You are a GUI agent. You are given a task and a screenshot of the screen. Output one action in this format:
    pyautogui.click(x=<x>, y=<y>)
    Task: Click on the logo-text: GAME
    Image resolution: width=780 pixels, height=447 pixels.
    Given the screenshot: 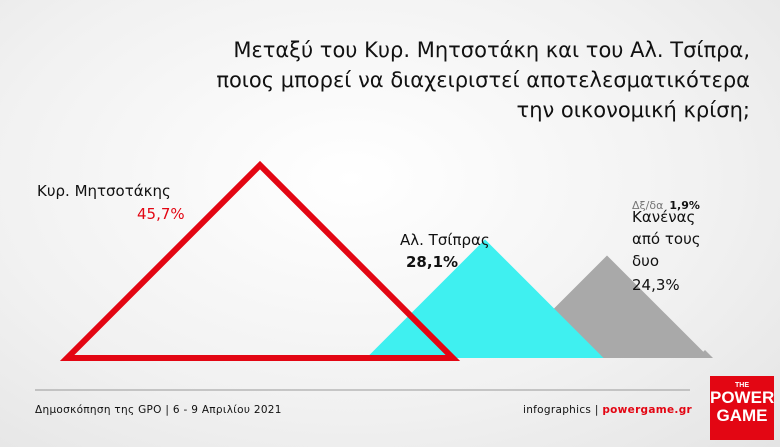 What is the action you would take?
    pyautogui.click(x=742, y=415)
    